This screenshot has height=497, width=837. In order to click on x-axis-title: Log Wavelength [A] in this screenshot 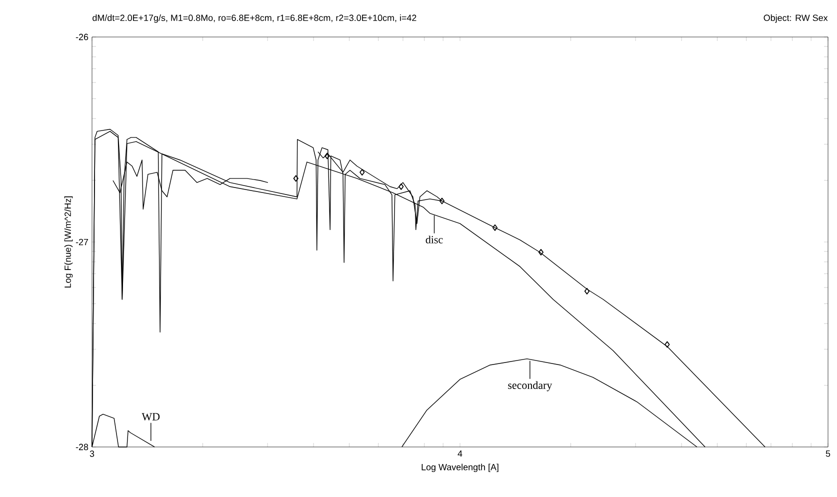, I will do `click(460, 468)`.